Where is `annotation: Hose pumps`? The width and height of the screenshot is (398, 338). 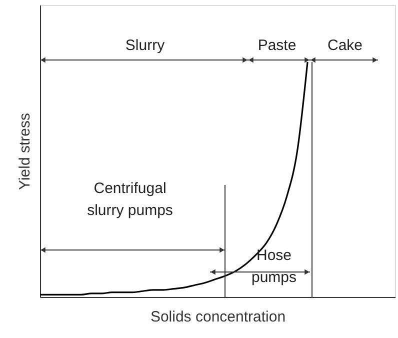 annotation: Hose pumps is located at coordinates (274, 266).